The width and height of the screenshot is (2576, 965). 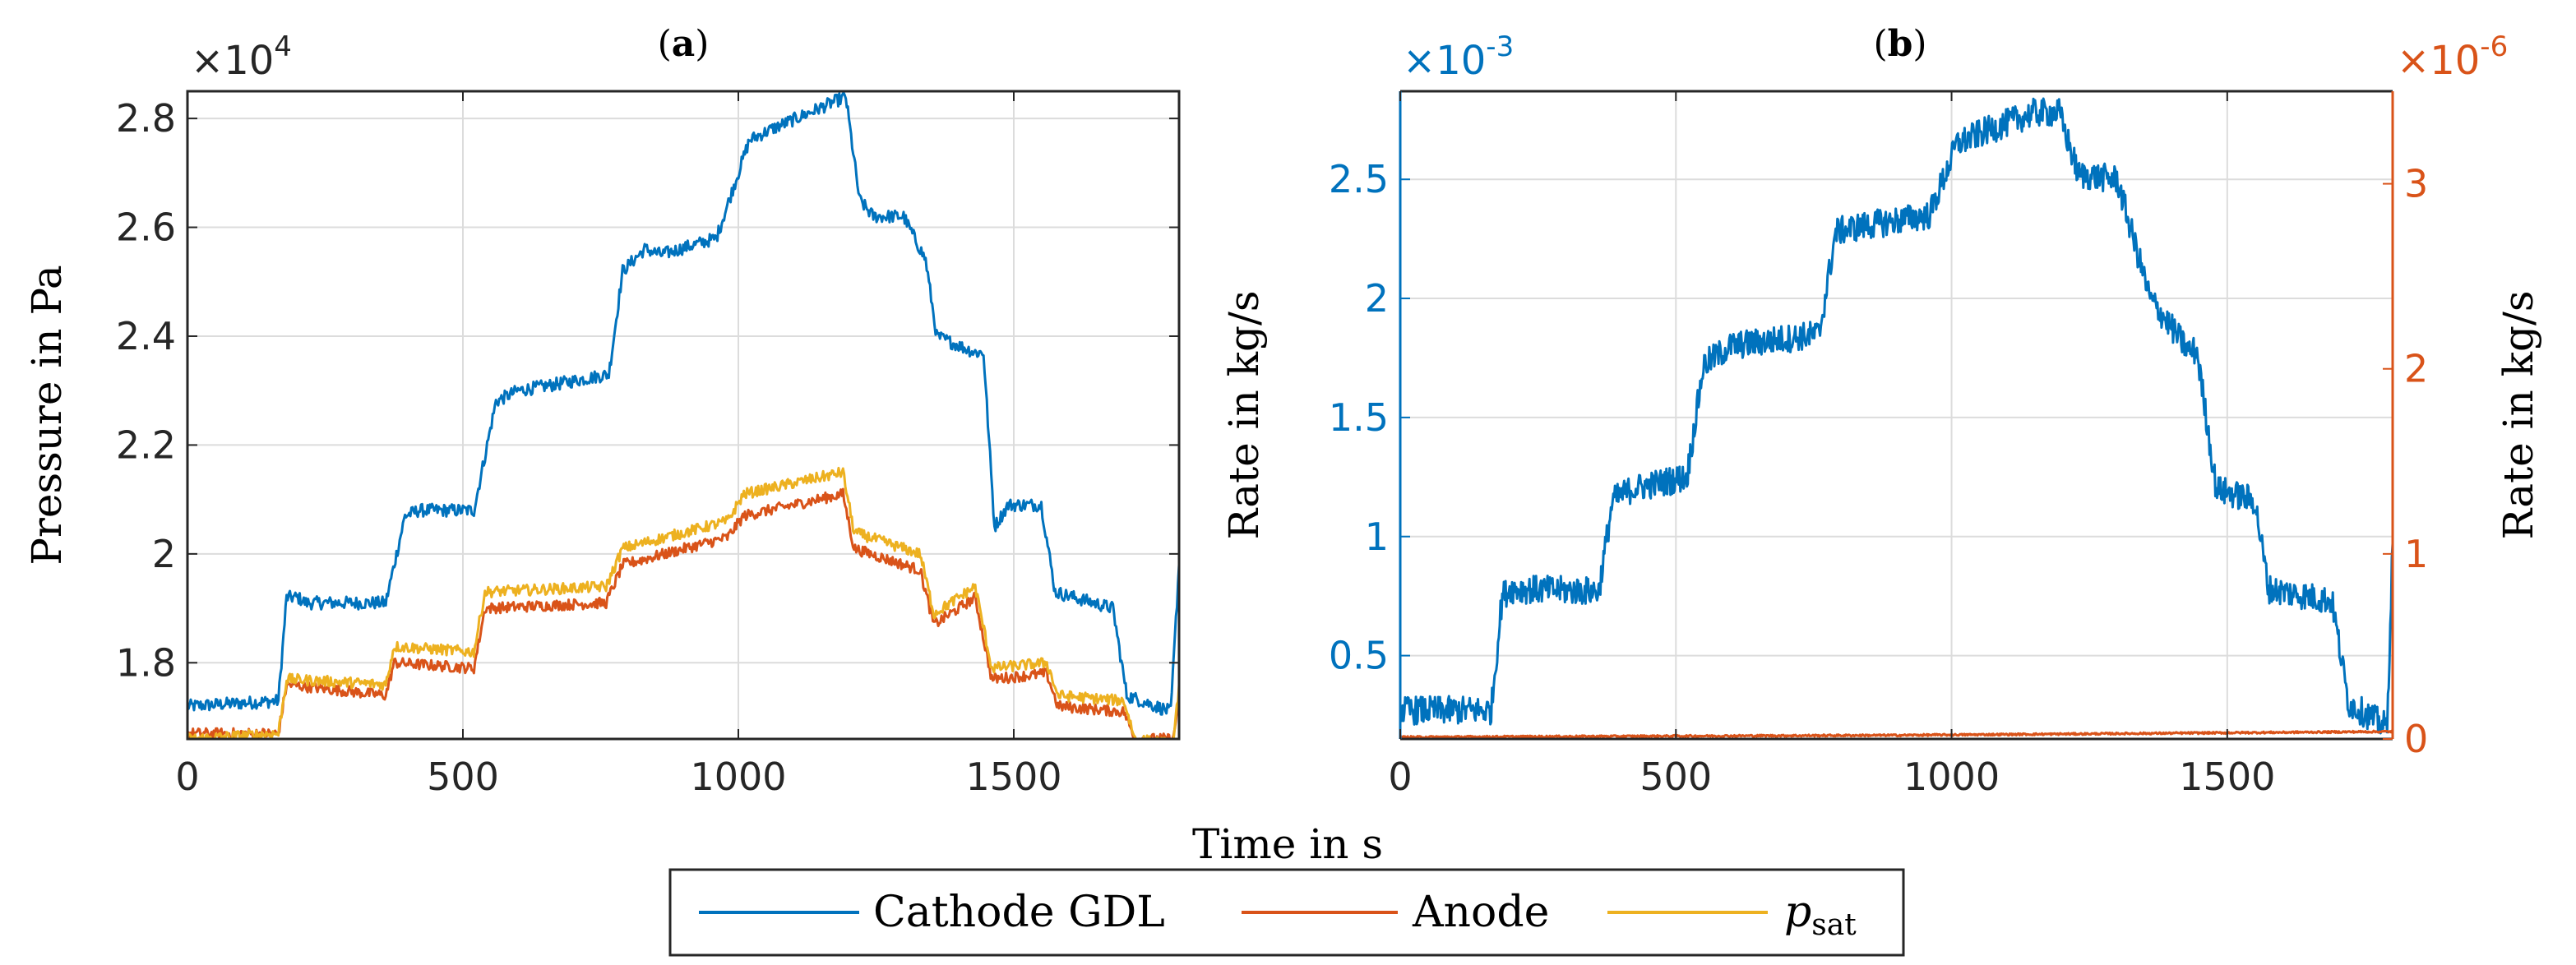 I want to click on legend-label-anode: Anode, so click(x=1480, y=913).